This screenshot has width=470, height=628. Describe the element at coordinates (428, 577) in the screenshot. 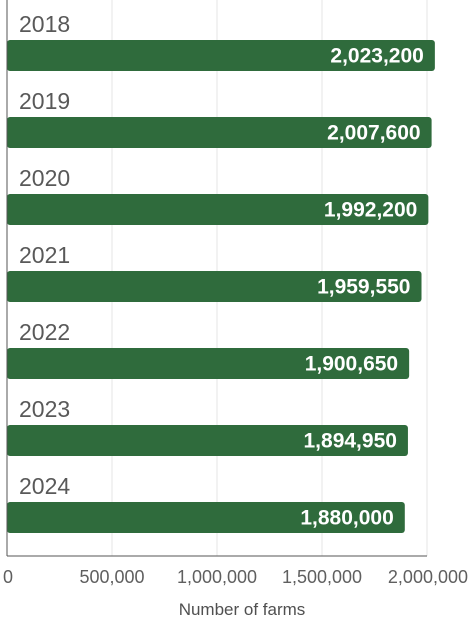

I see `x-tick-label: 2,000,000` at that location.